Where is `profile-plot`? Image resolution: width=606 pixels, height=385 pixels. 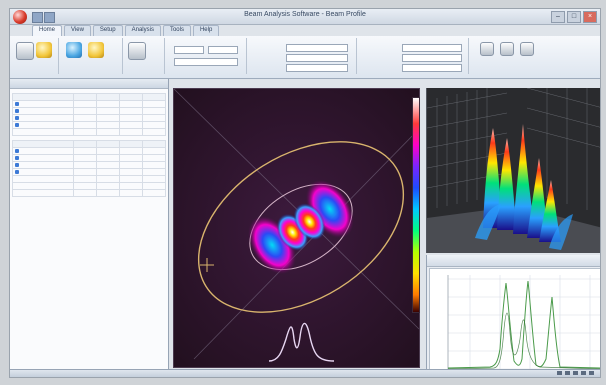 profile-plot is located at coordinates (514, 321).